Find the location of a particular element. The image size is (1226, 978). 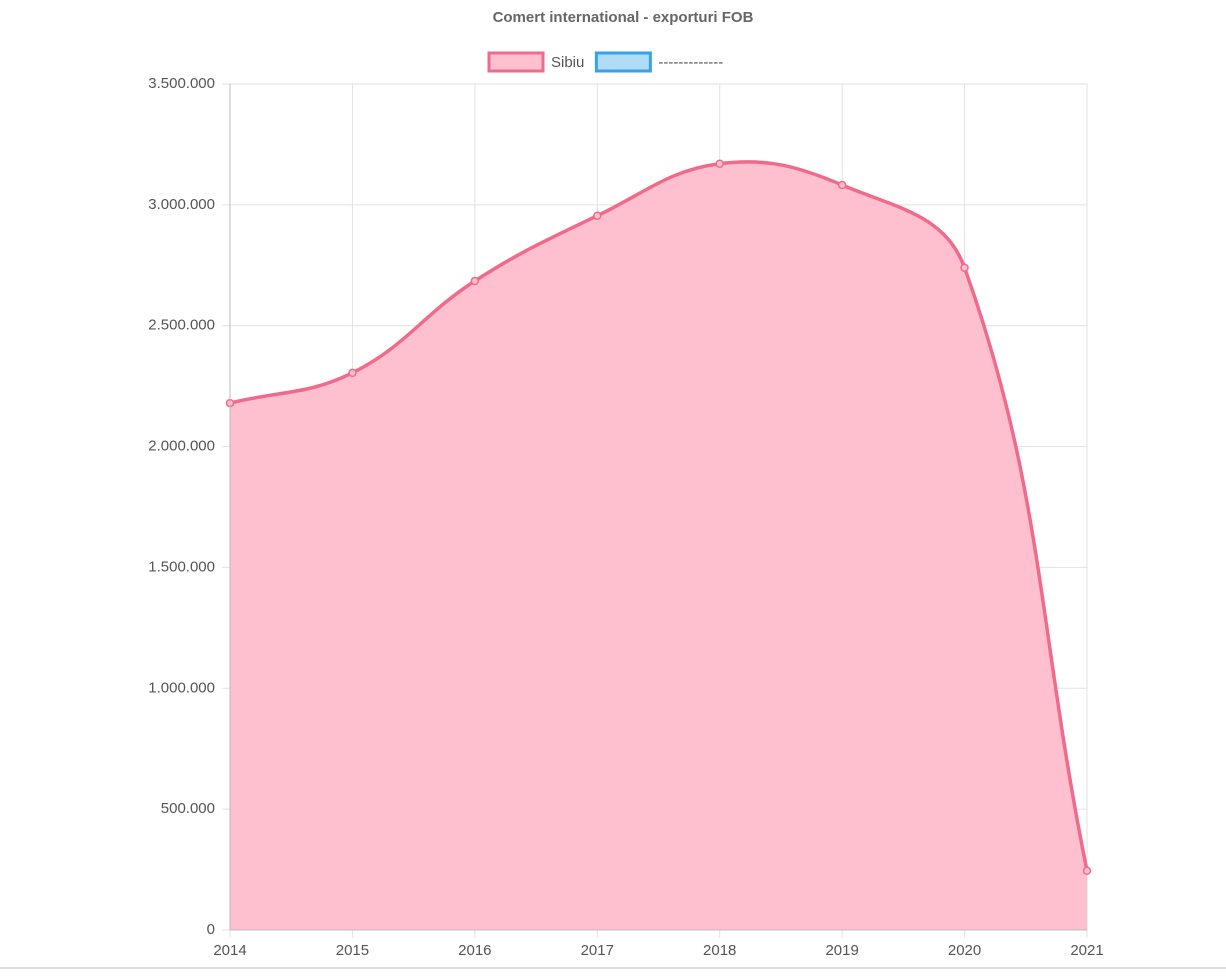

x-tick-label: 2015 is located at coordinates (352, 950).